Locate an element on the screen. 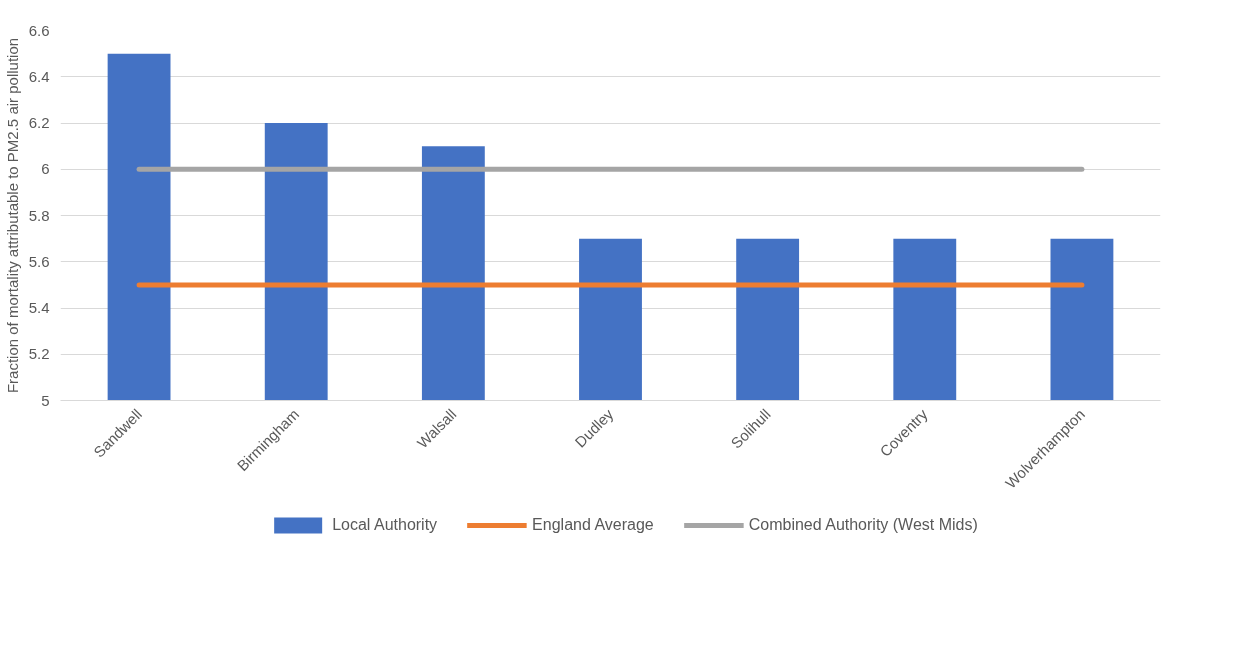 Image resolution: width=1251 pixels, height=657 pixels. y-tick-label: 6.2 is located at coordinates (39, 122).